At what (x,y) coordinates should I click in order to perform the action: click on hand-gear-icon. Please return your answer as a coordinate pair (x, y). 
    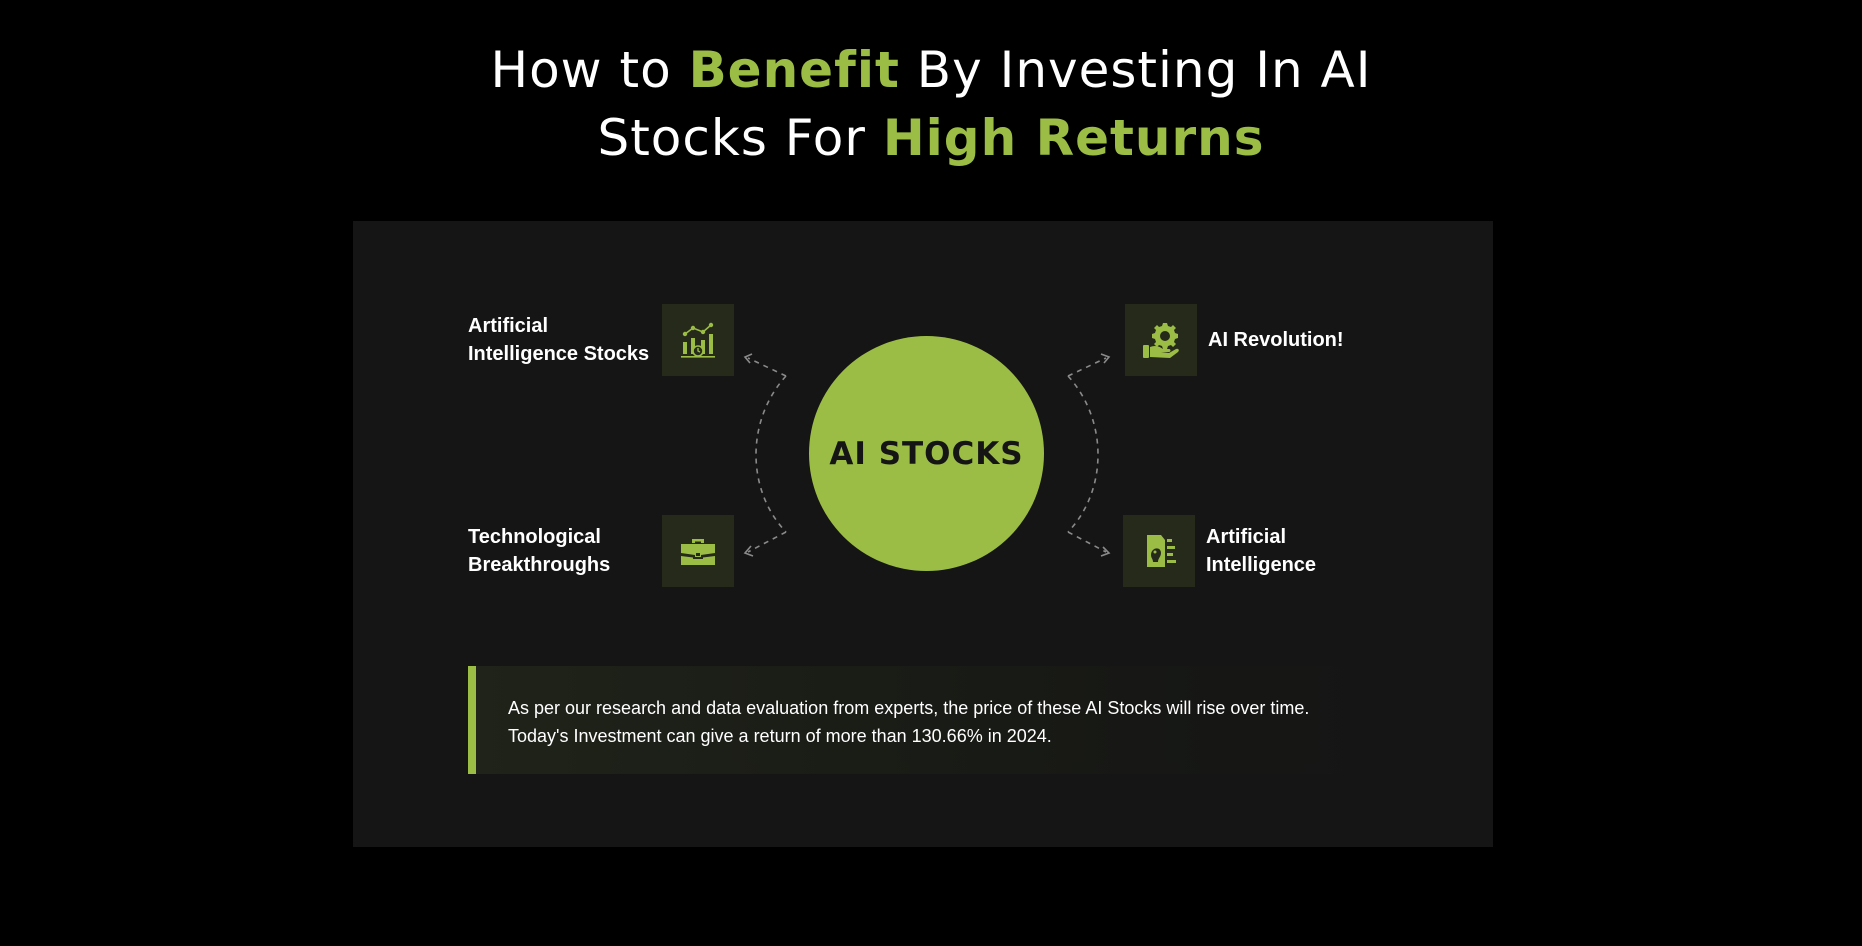
    Looking at the image, I should click on (1161, 340).